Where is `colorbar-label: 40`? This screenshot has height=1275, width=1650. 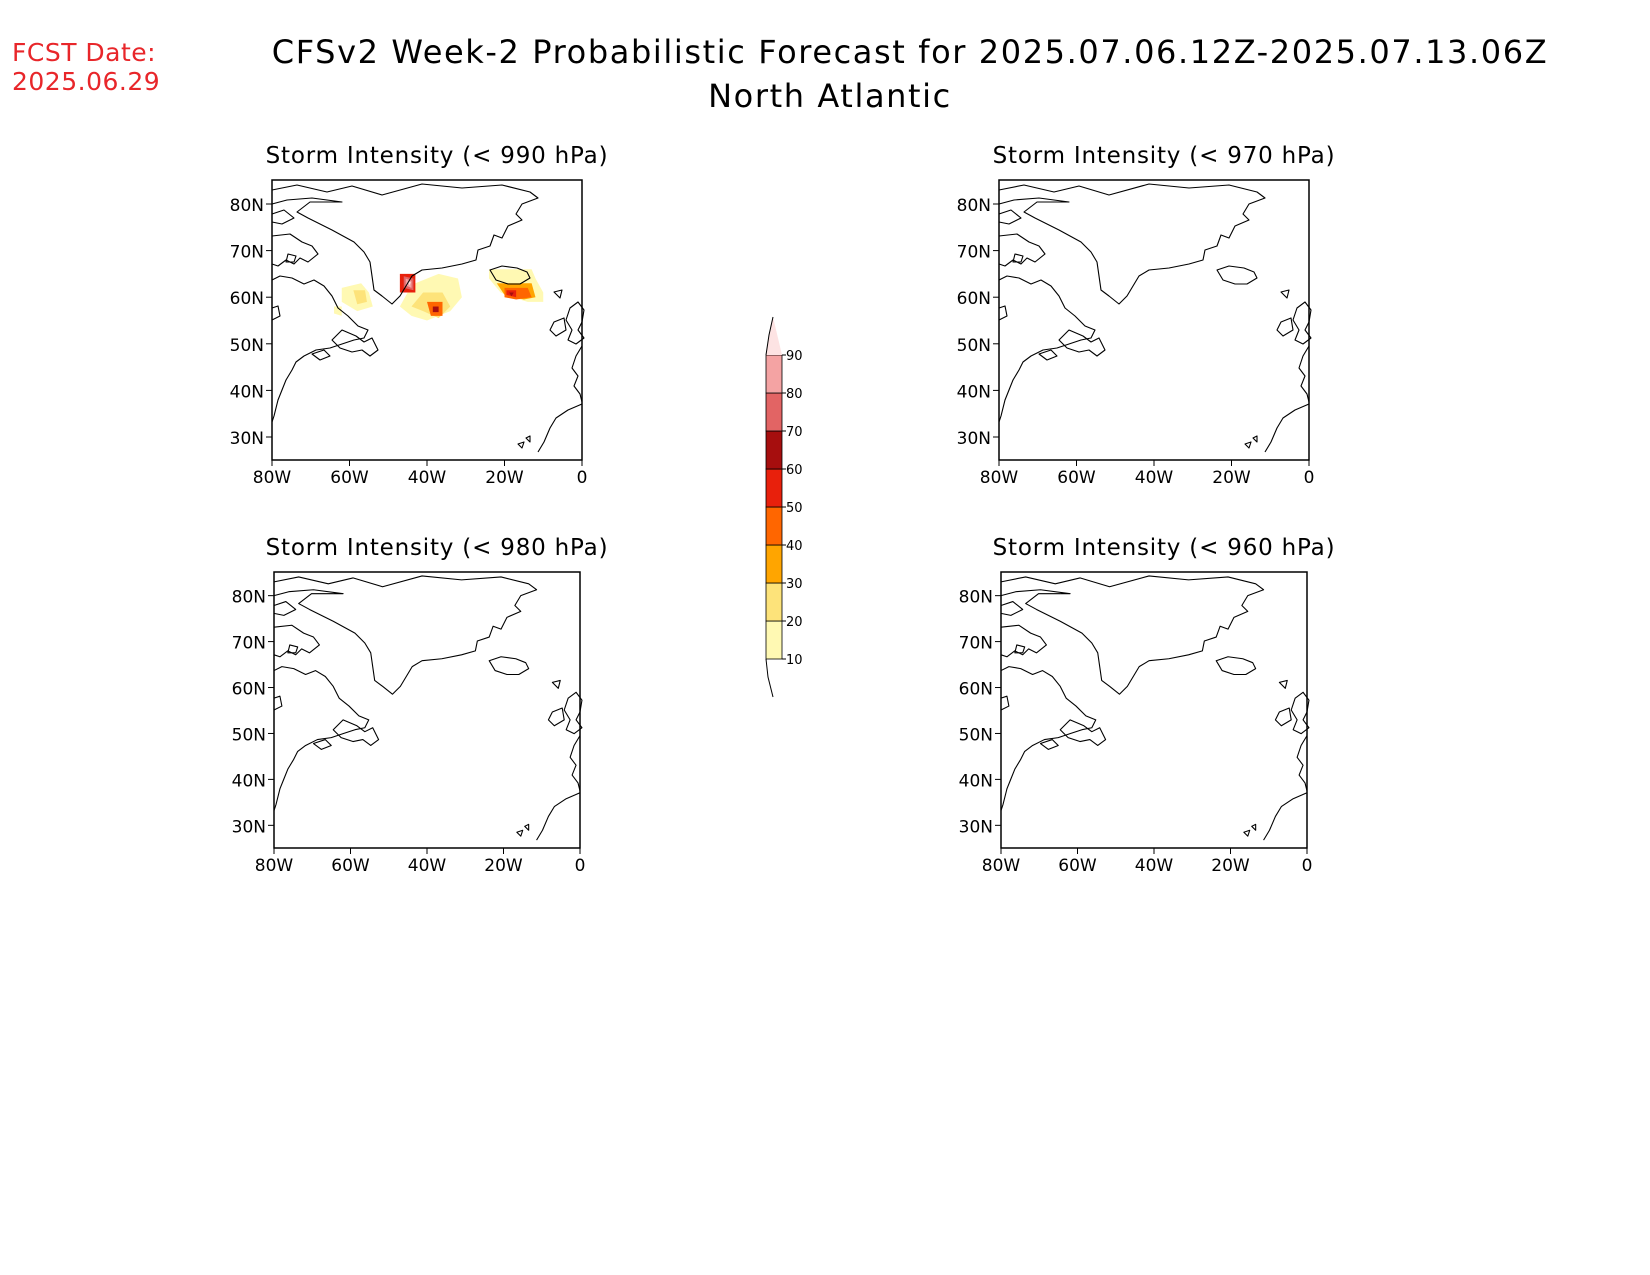 colorbar-label: 40 is located at coordinates (794, 546).